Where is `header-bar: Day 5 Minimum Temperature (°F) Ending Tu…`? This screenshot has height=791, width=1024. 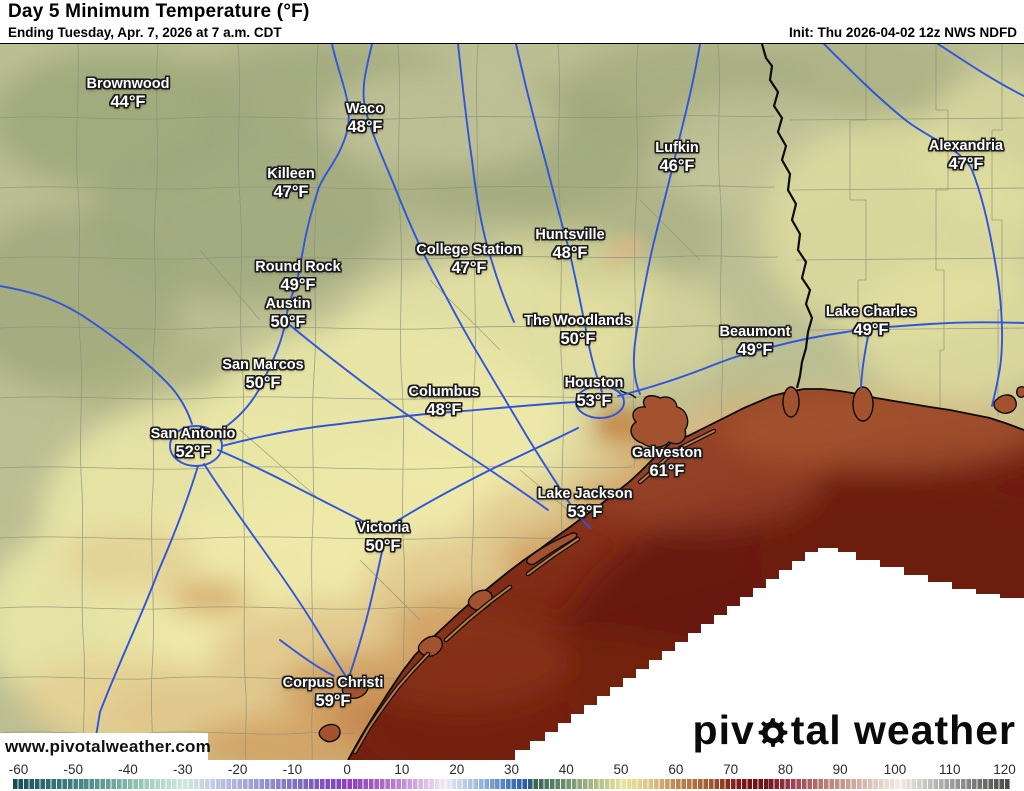 header-bar: Day 5 Minimum Temperature (°F) Ending Tu… is located at coordinates (512, 22).